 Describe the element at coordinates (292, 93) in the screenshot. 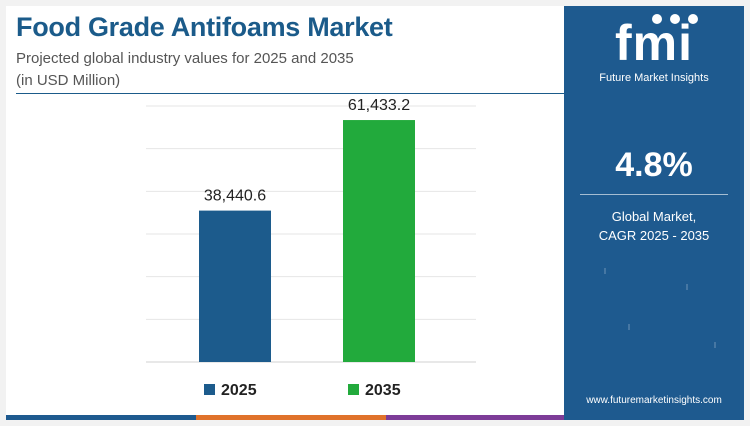

I see `header-divider` at that location.